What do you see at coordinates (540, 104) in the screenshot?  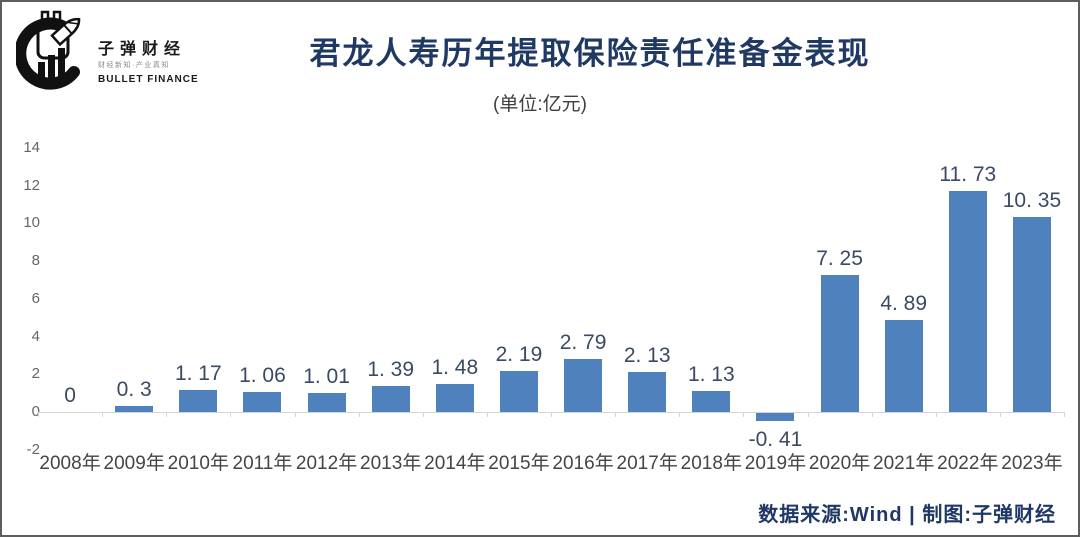 I see `chart-unit-label: (单位:亿元)` at bounding box center [540, 104].